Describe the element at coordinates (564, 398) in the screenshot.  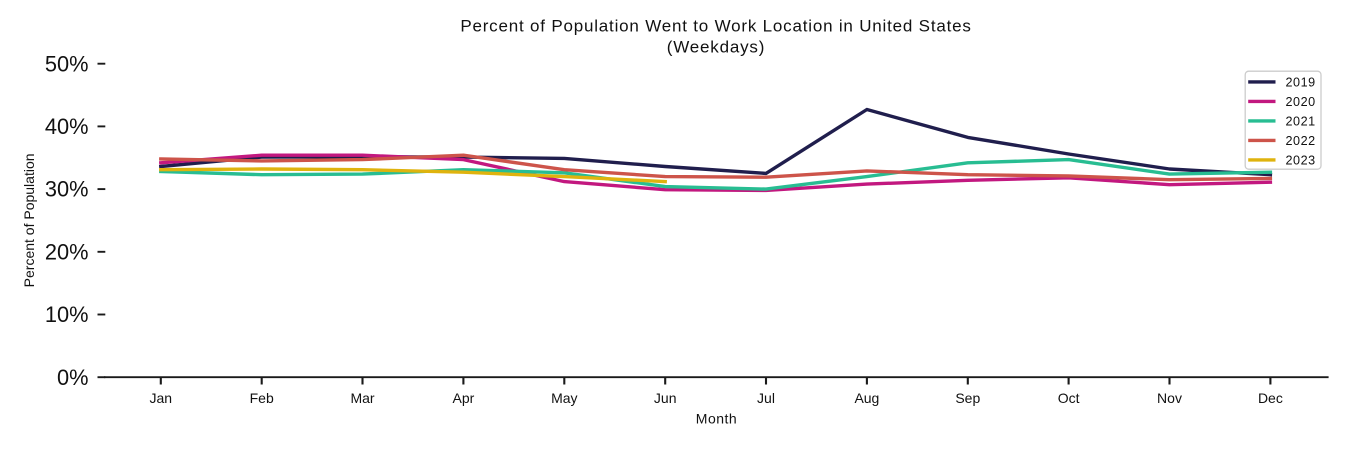
I see `svg-text: May` at that location.